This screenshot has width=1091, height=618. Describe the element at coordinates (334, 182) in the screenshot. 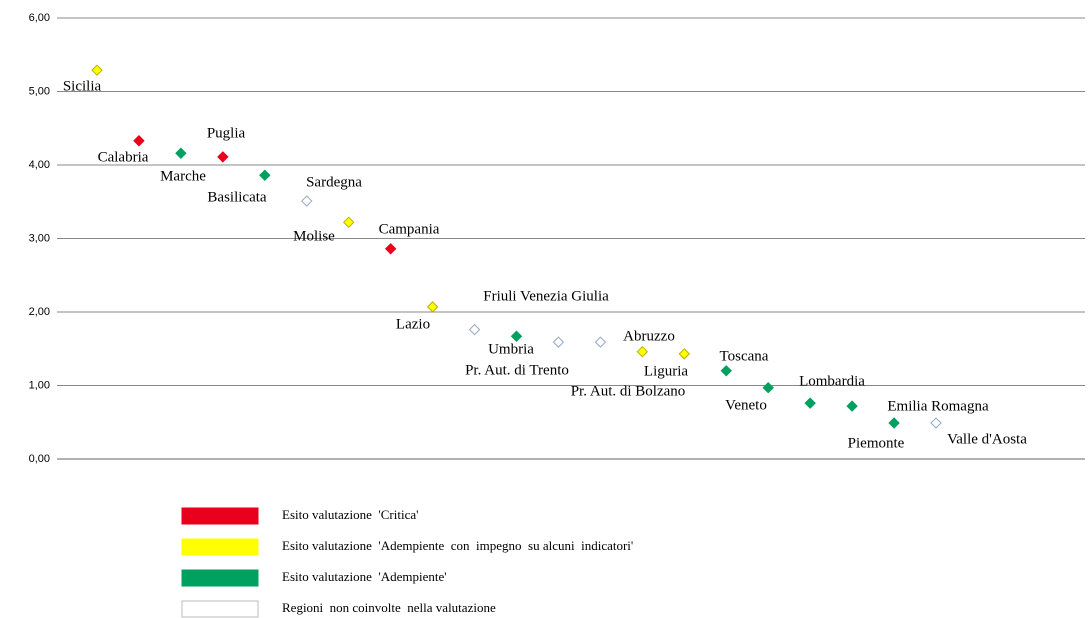

I see `point-label: Sardegna` at that location.